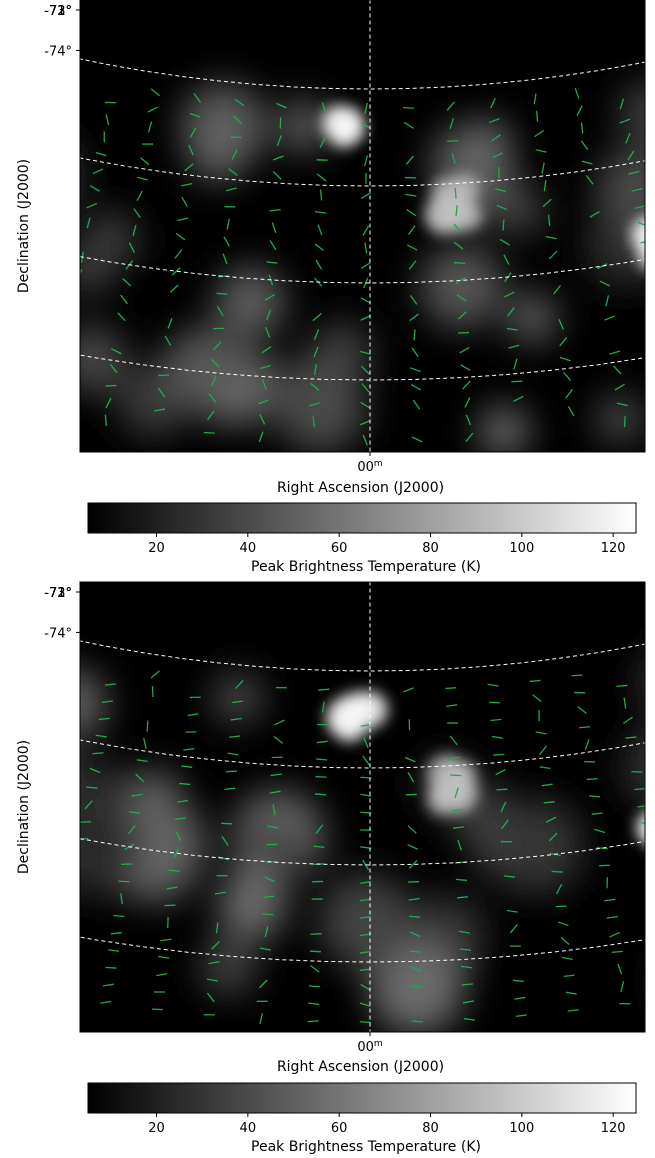  I want to click on y-tick-label: -74°, so click(58, 633).